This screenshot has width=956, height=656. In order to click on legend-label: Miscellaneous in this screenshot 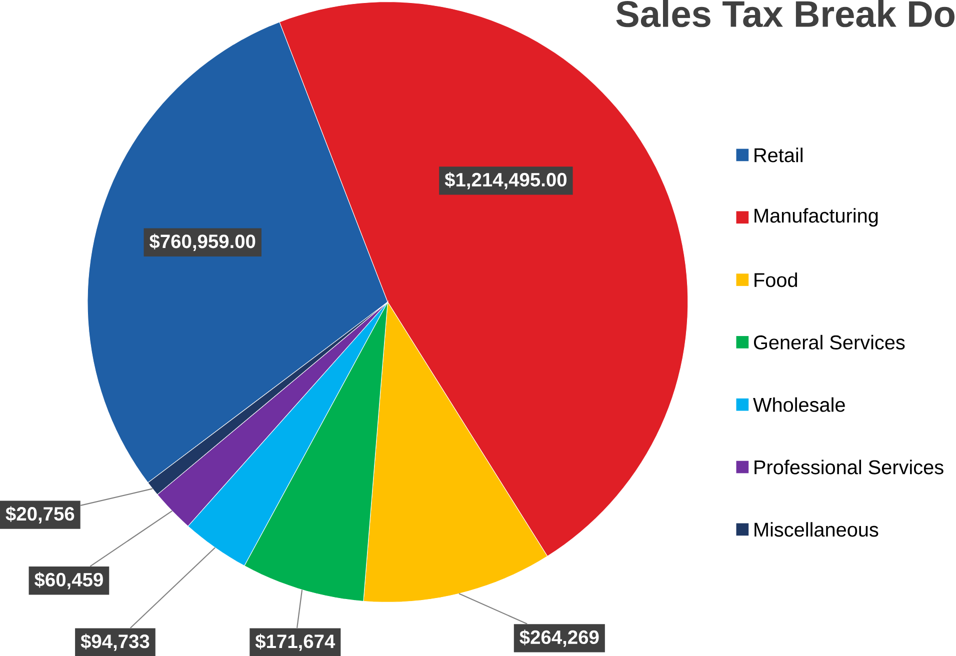, I will do `click(816, 529)`.